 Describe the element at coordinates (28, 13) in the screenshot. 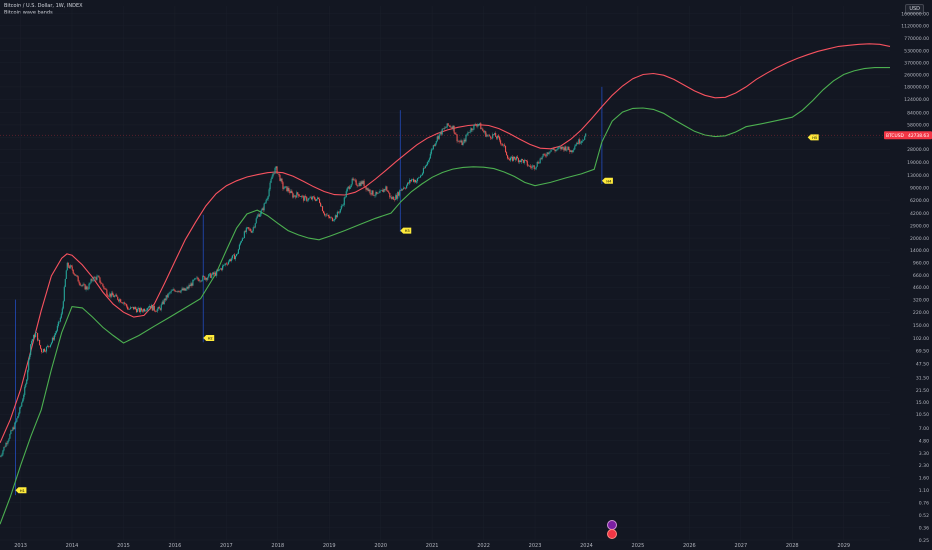

I see `indicator-title: Bitcoin wave bands` at that location.